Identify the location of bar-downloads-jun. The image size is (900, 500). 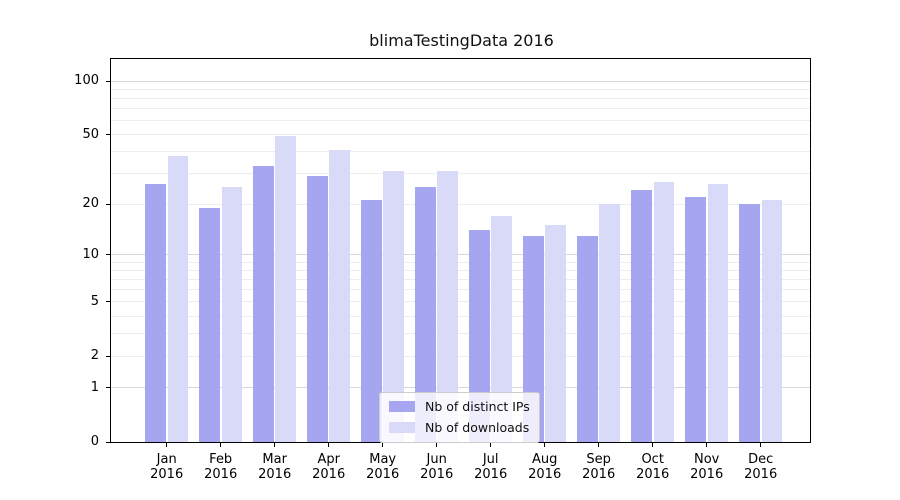
(448, 306).